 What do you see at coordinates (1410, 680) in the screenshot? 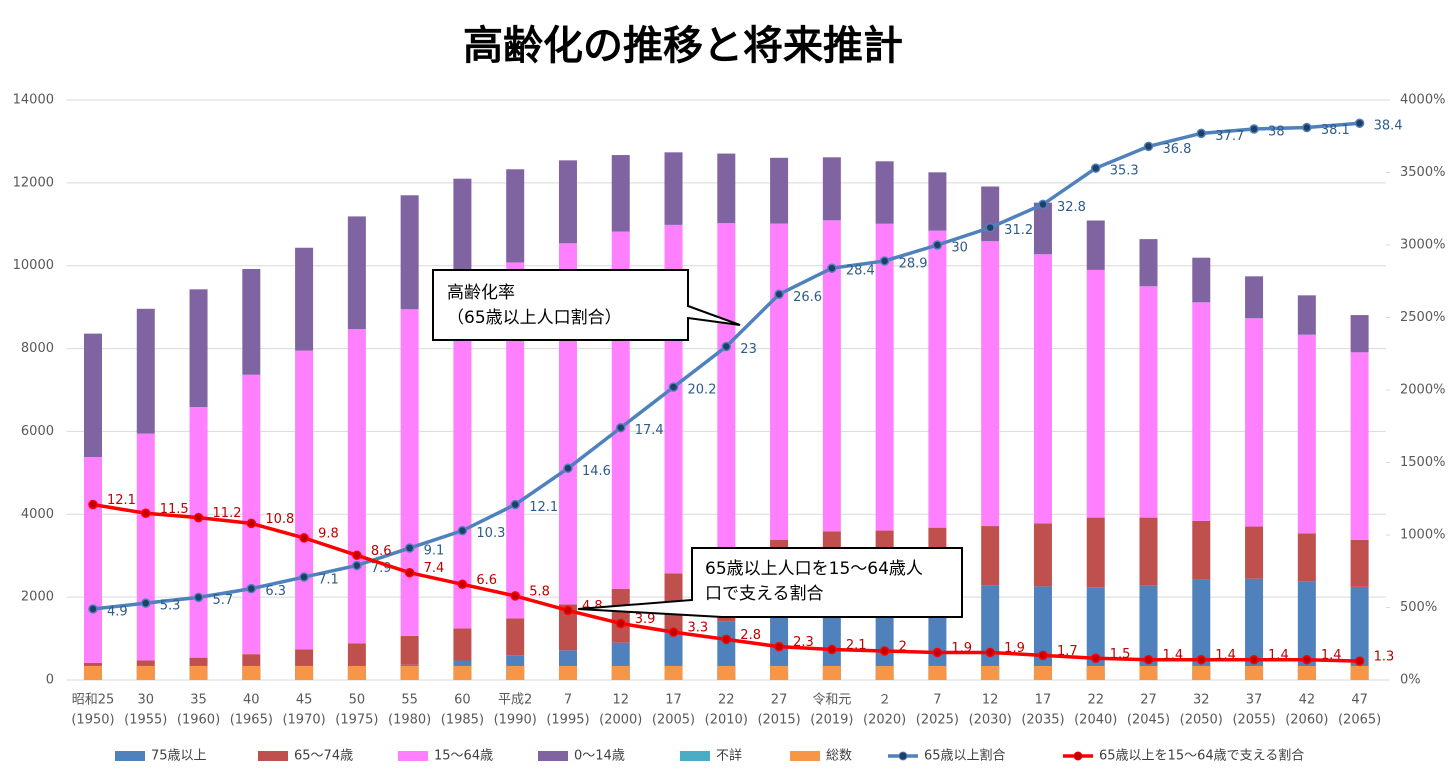
I see `y2-tick-label: 0%` at bounding box center [1410, 680].